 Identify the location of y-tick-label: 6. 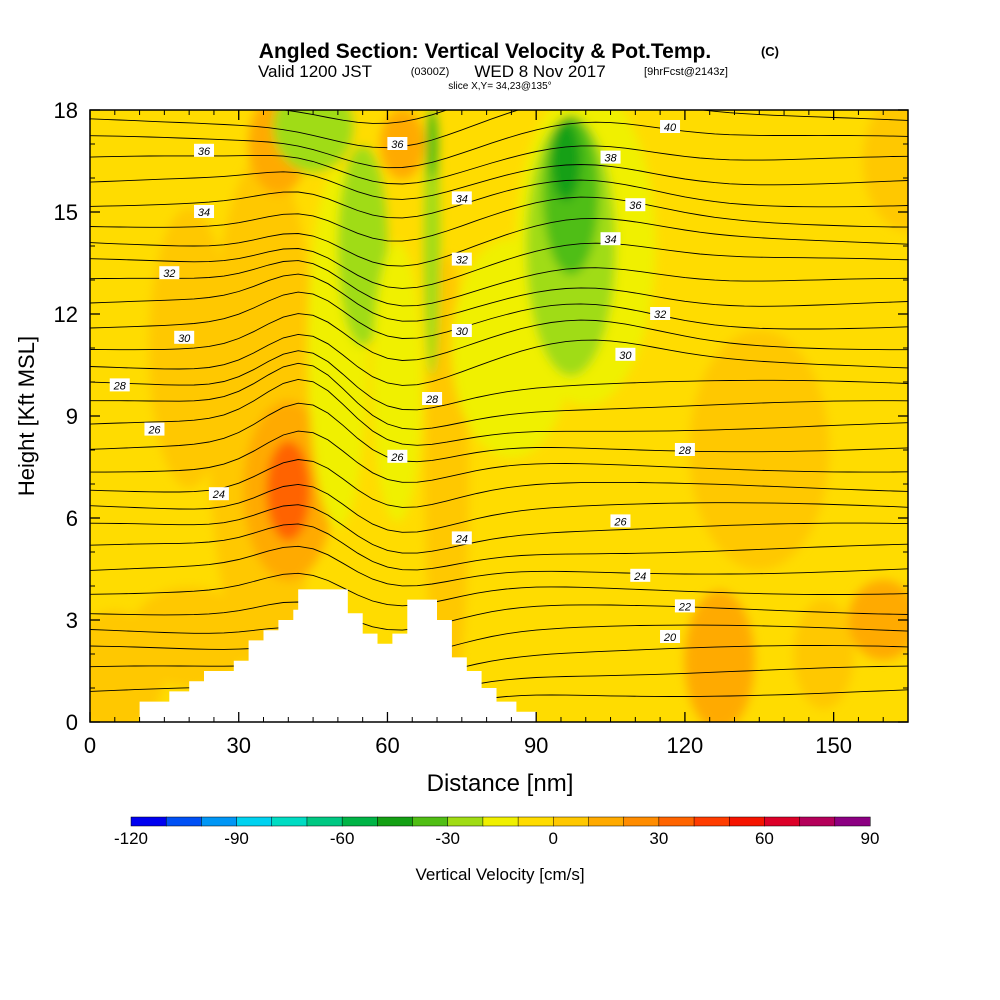
(72, 518).